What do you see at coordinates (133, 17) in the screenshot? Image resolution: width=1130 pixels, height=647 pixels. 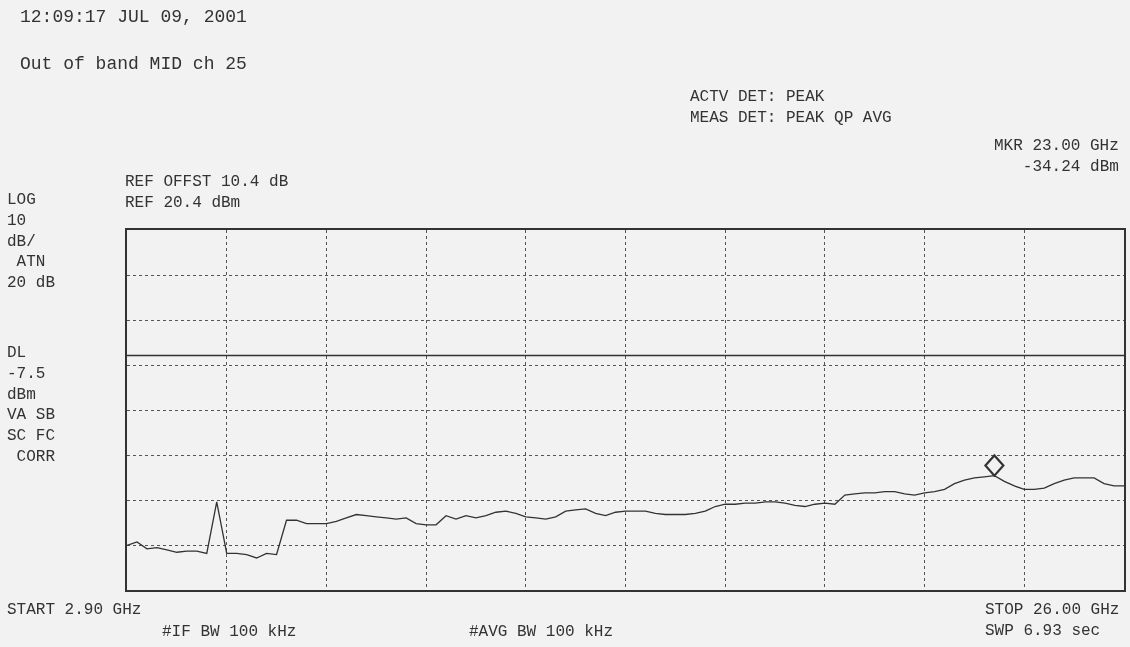 I see `chart-title: 12:09:17 JUL 09, 2001` at bounding box center [133, 17].